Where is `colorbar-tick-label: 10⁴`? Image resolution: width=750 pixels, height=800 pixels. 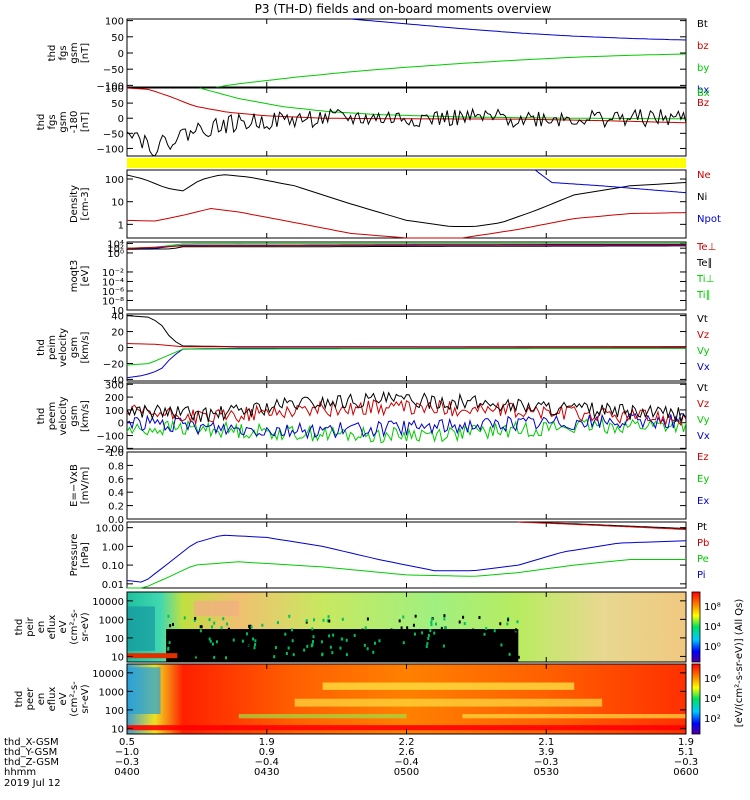
colorbar-tick-label: 10⁴ is located at coordinates (712, 699).